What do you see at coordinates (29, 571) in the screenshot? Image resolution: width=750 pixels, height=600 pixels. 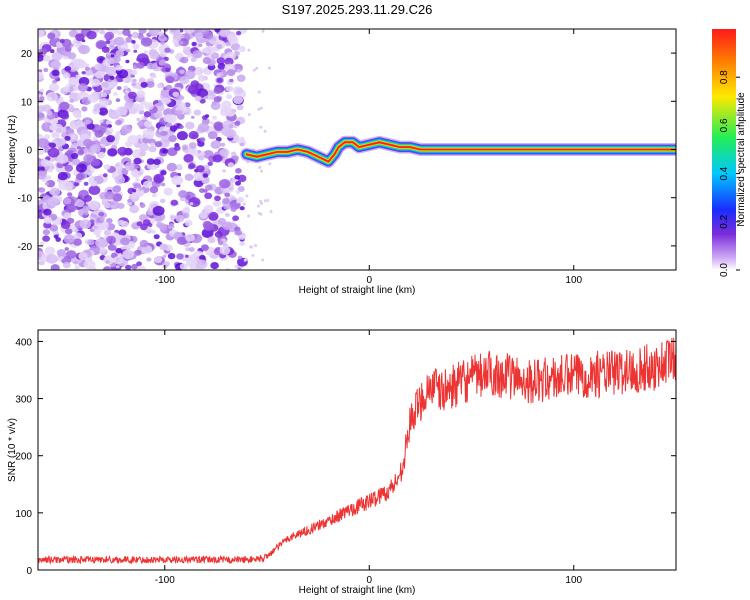 I see `y-tick-label: 0` at bounding box center [29, 571].